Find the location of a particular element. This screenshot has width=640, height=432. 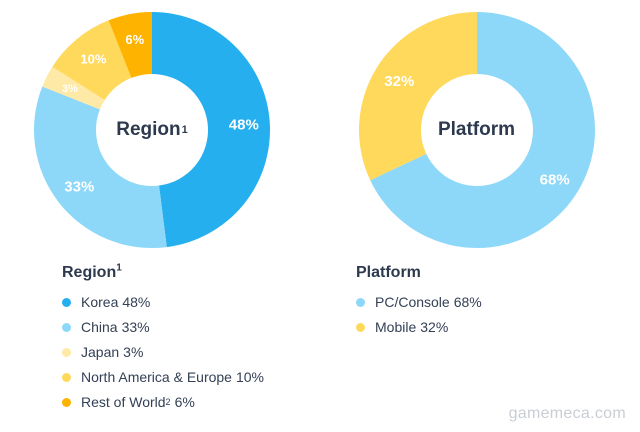

legend-dot-china is located at coordinates (66, 327).